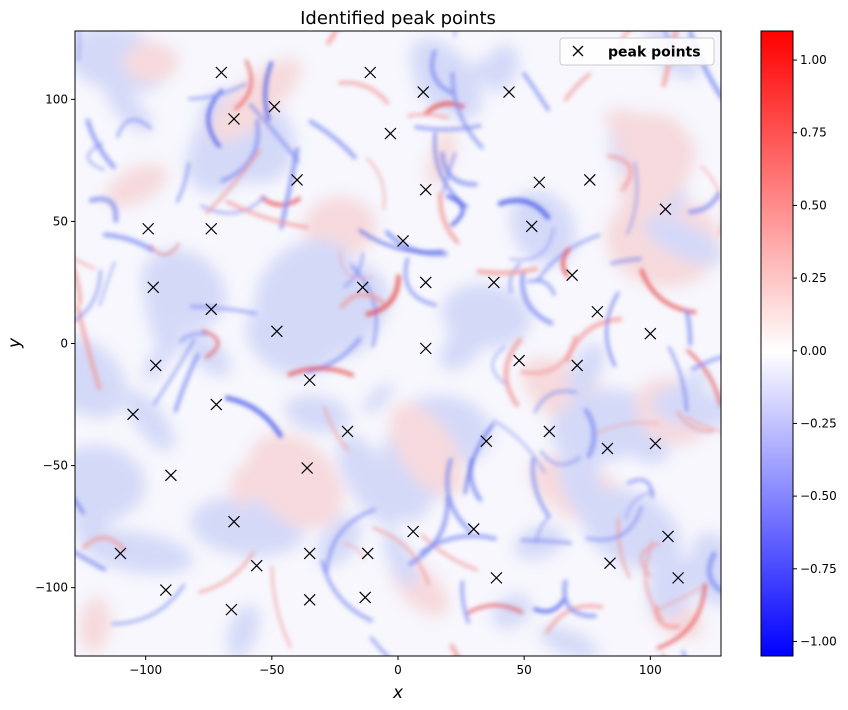 Image resolution: width=848 pixels, height=710 pixels. Describe the element at coordinates (15, 343) in the screenshot. I see `y-axis-label: y` at that location.